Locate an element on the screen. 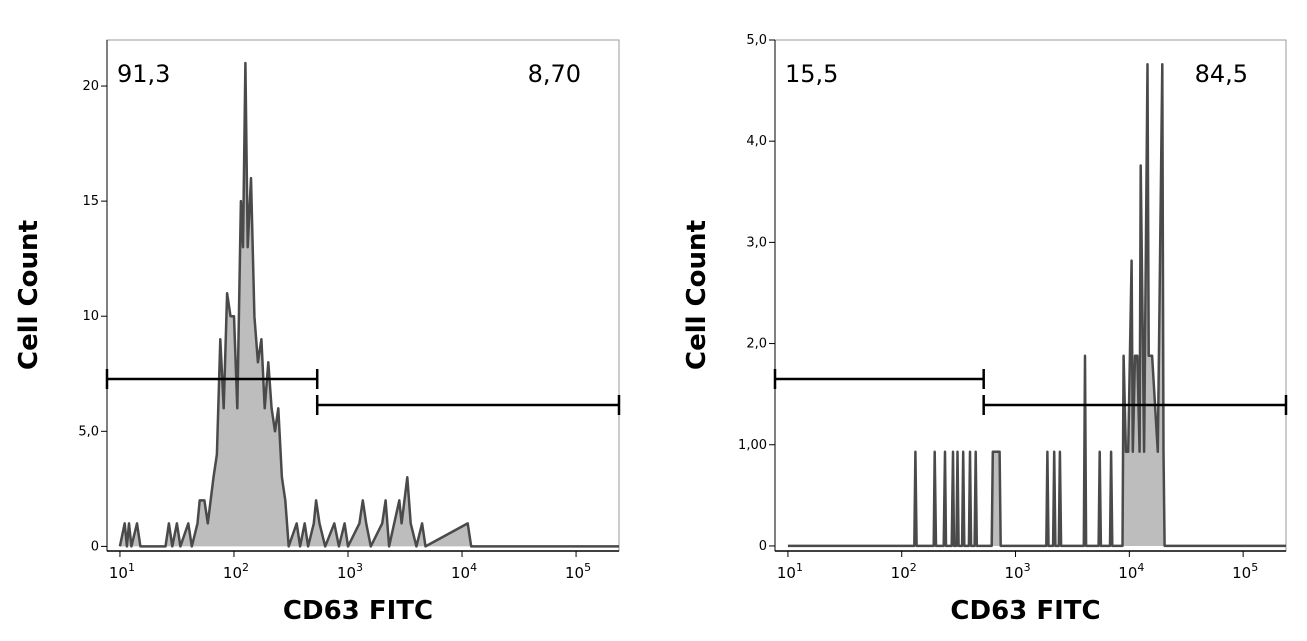  gate-label: 8,70 is located at coordinates (554, 74).